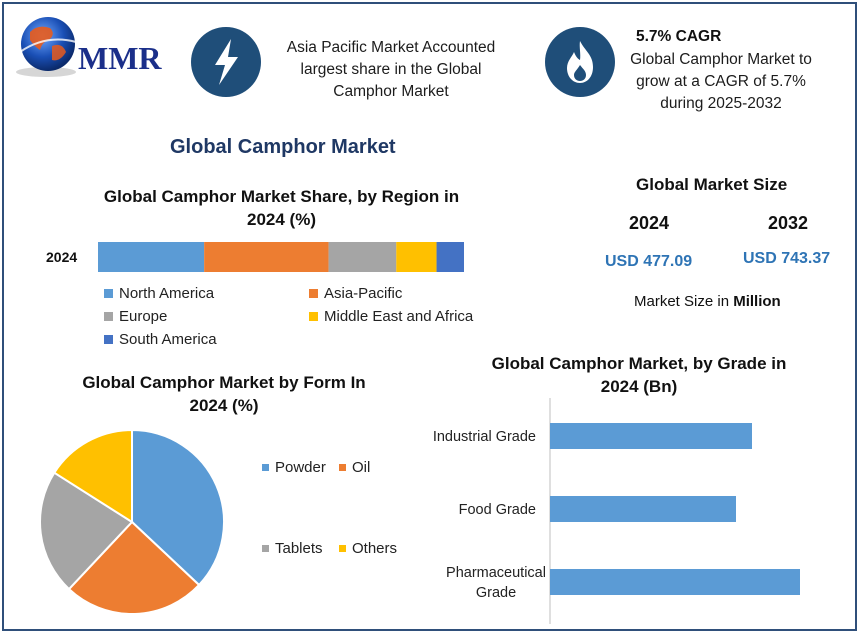  I want to click on region-legend-item: North America, so click(159, 293).